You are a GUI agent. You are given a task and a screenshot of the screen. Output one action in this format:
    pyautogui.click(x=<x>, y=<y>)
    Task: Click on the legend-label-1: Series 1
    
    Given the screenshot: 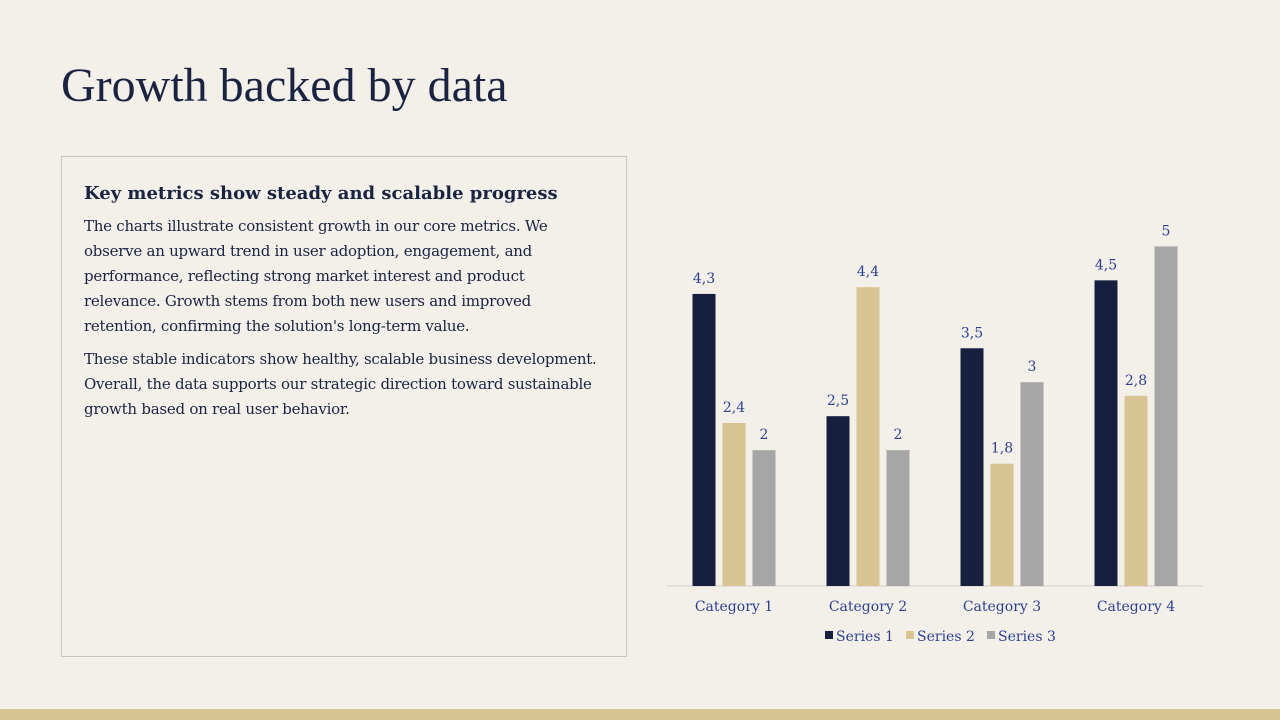 What is the action you would take?
    pyautogui.click(x=865, y=637)
    